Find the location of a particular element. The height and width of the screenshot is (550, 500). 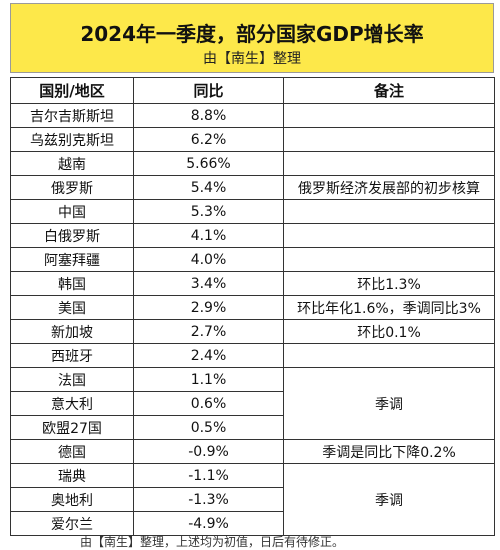

country-cell: 乌兹别克斯坦 is located at coordinates (72, 139).